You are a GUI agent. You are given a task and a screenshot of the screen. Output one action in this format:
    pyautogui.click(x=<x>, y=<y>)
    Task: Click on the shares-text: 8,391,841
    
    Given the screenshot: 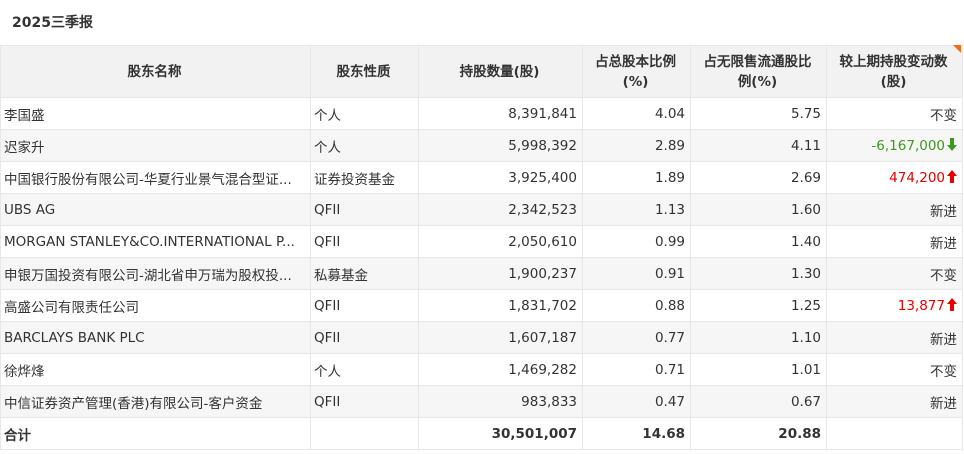 What is the action you would take?
    pyautogui.click(x=542, y=113)
    